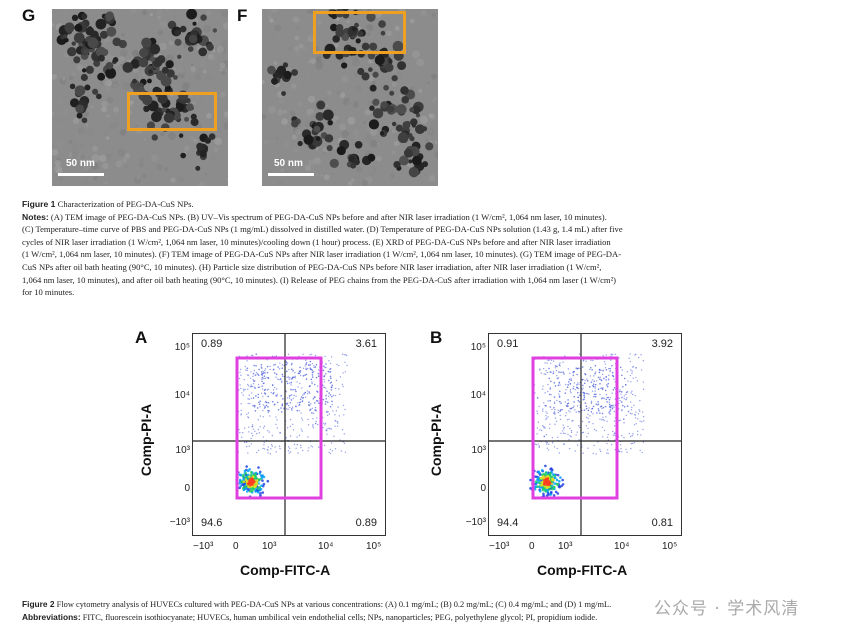 This screenshot has height=640, width=864. I want to click on y-tick: 10⁵, so click(478, 347).